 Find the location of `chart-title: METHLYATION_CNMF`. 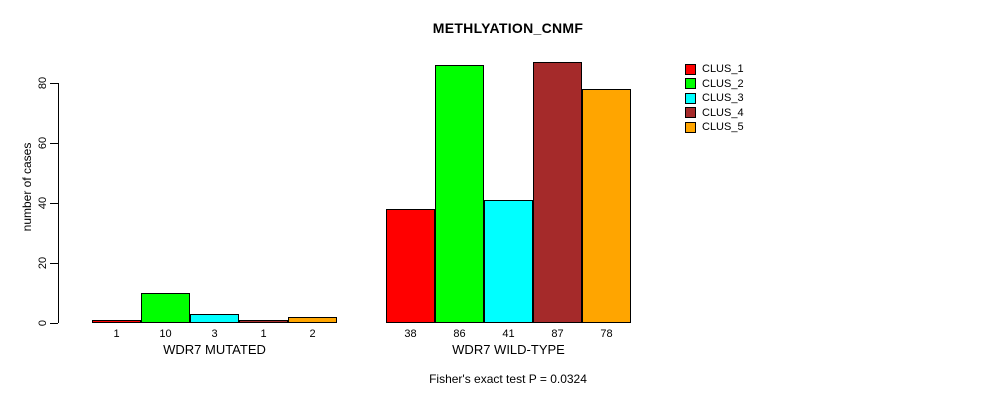

chart-title: METHLYATION_CNMF is located at coordinates (508, 28).